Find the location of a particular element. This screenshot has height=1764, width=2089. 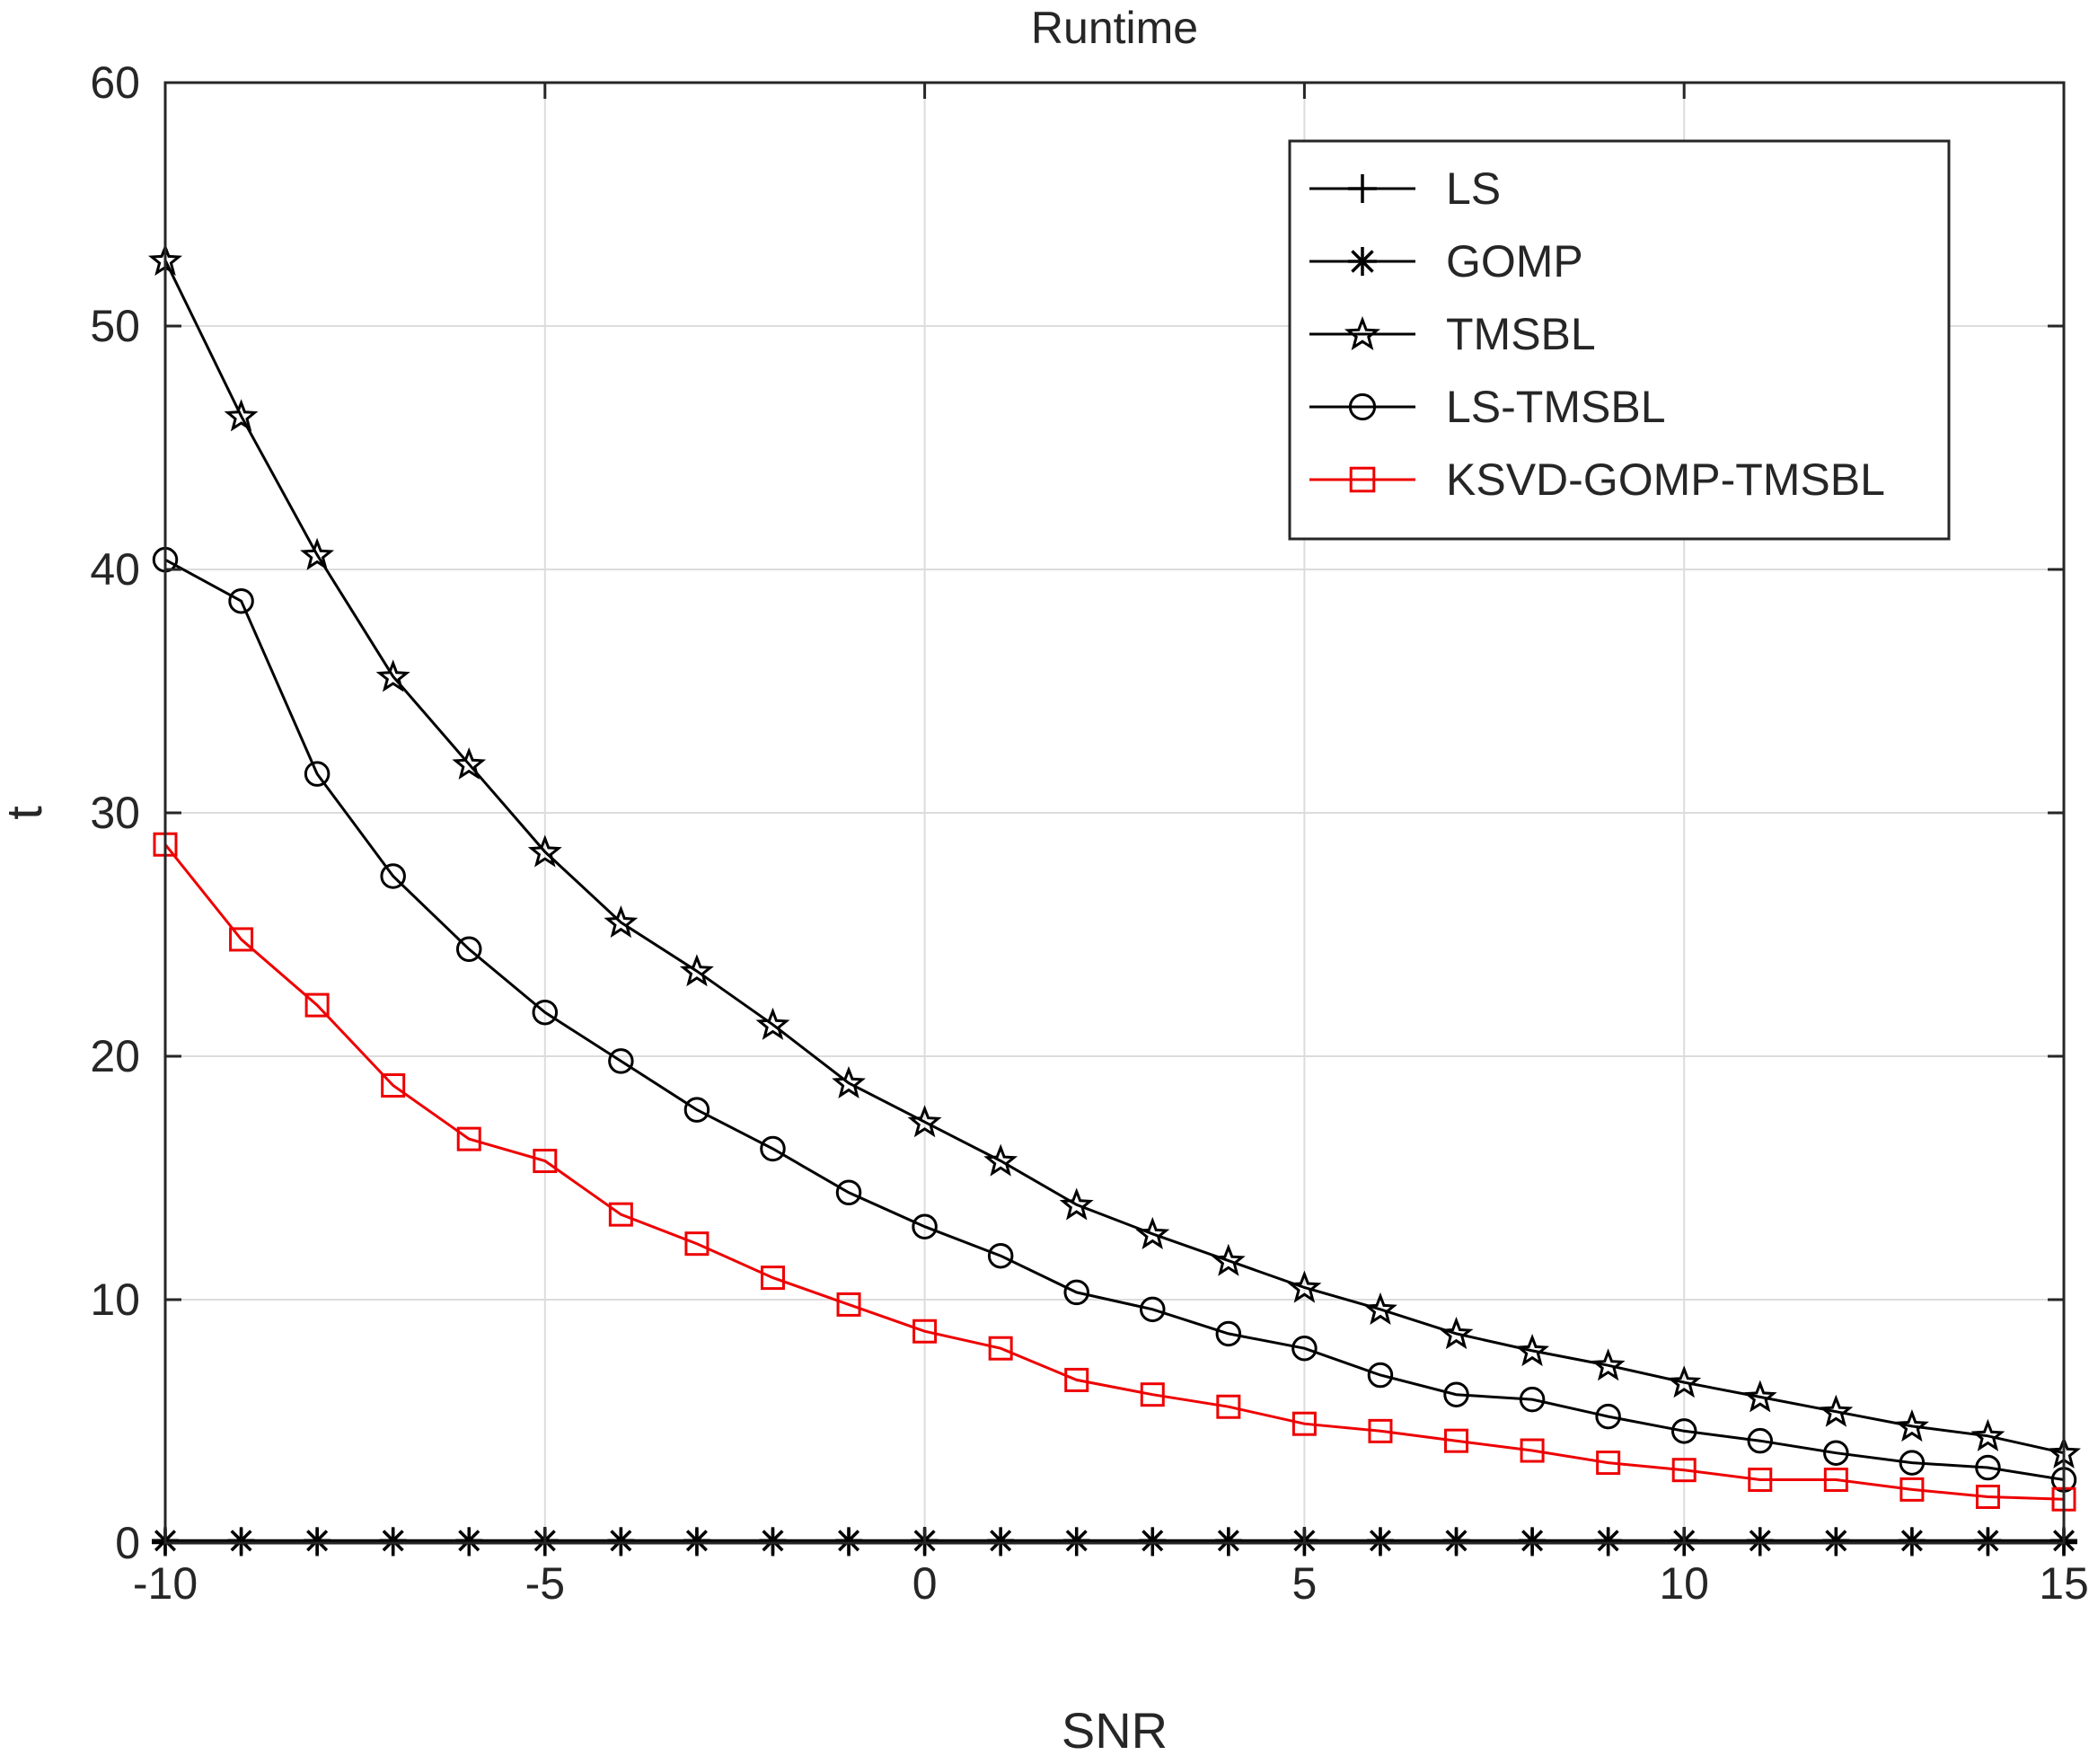

legend-label: GOMP is located at coordinates (1514, 261).